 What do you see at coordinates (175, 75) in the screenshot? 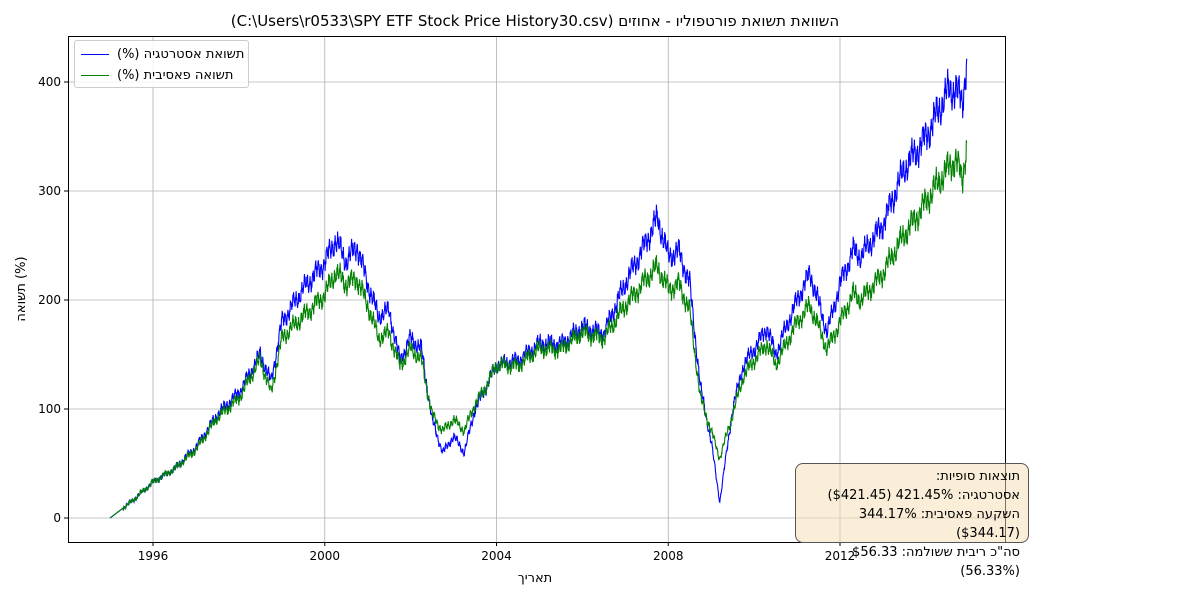
I see `legend-label: תשואה פאסיבית (%)` at bounding box center [175, 75].